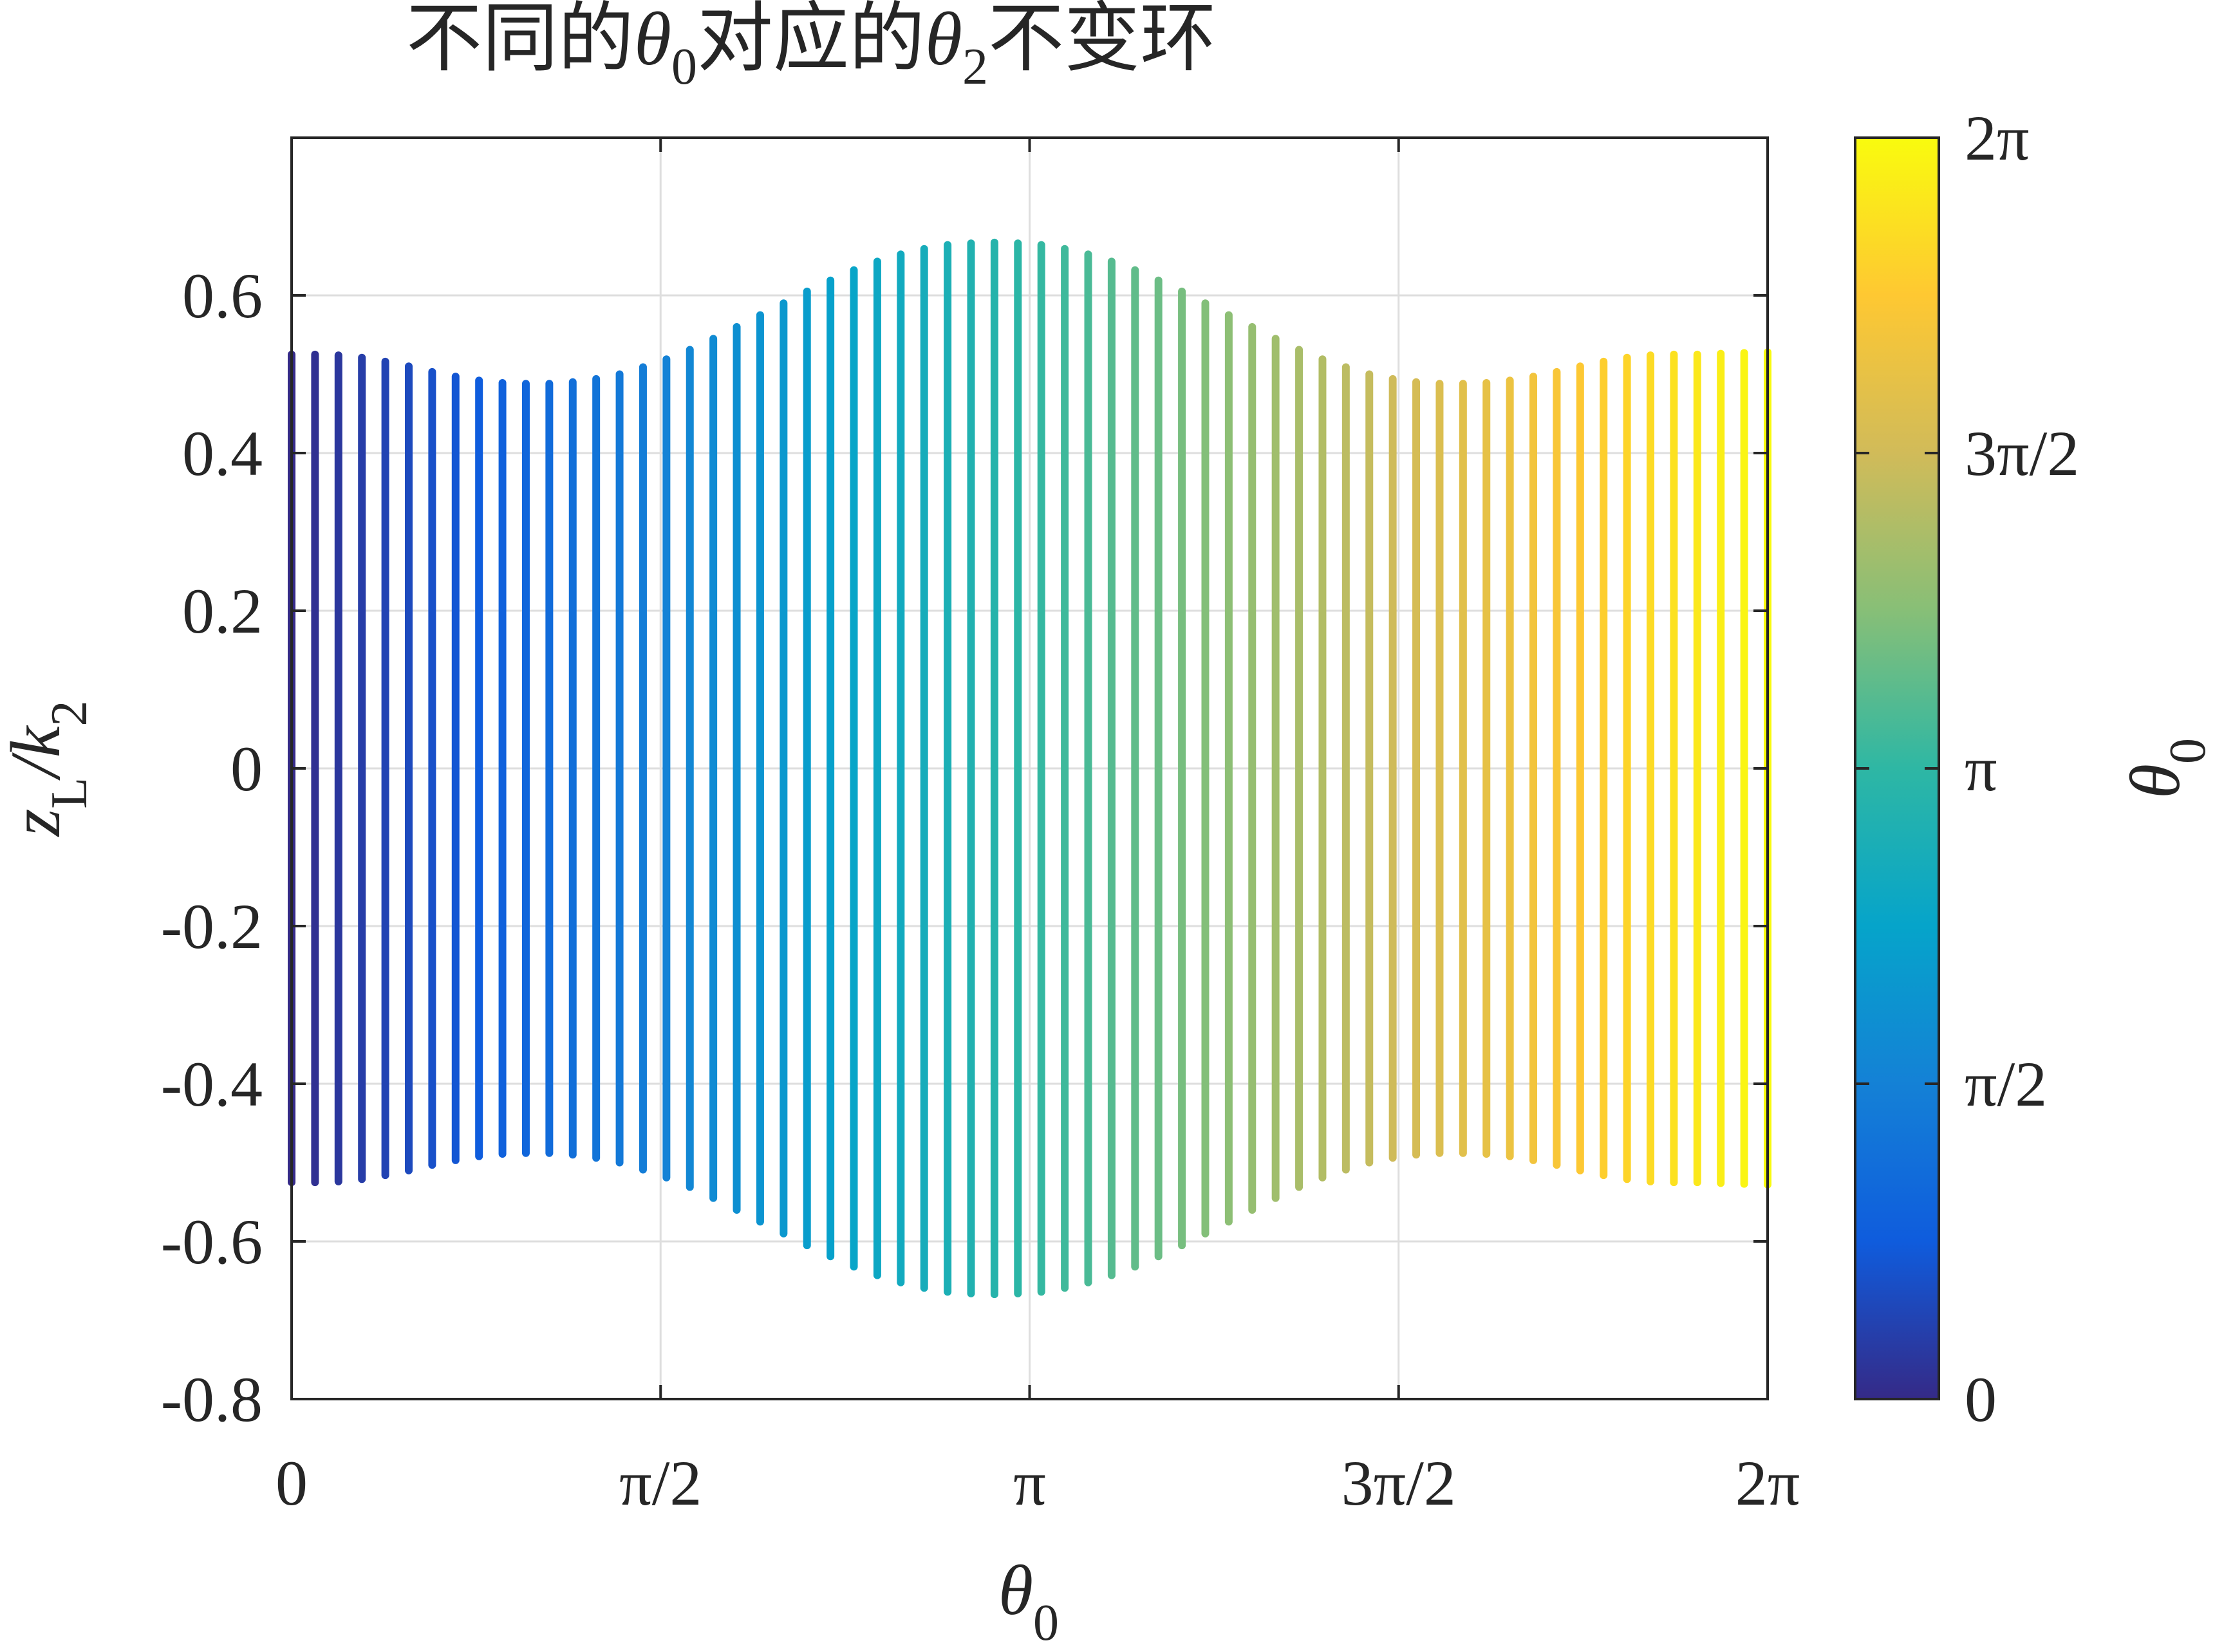  I want to click on y-tick-label-5: 0.2, so click(222, 611).